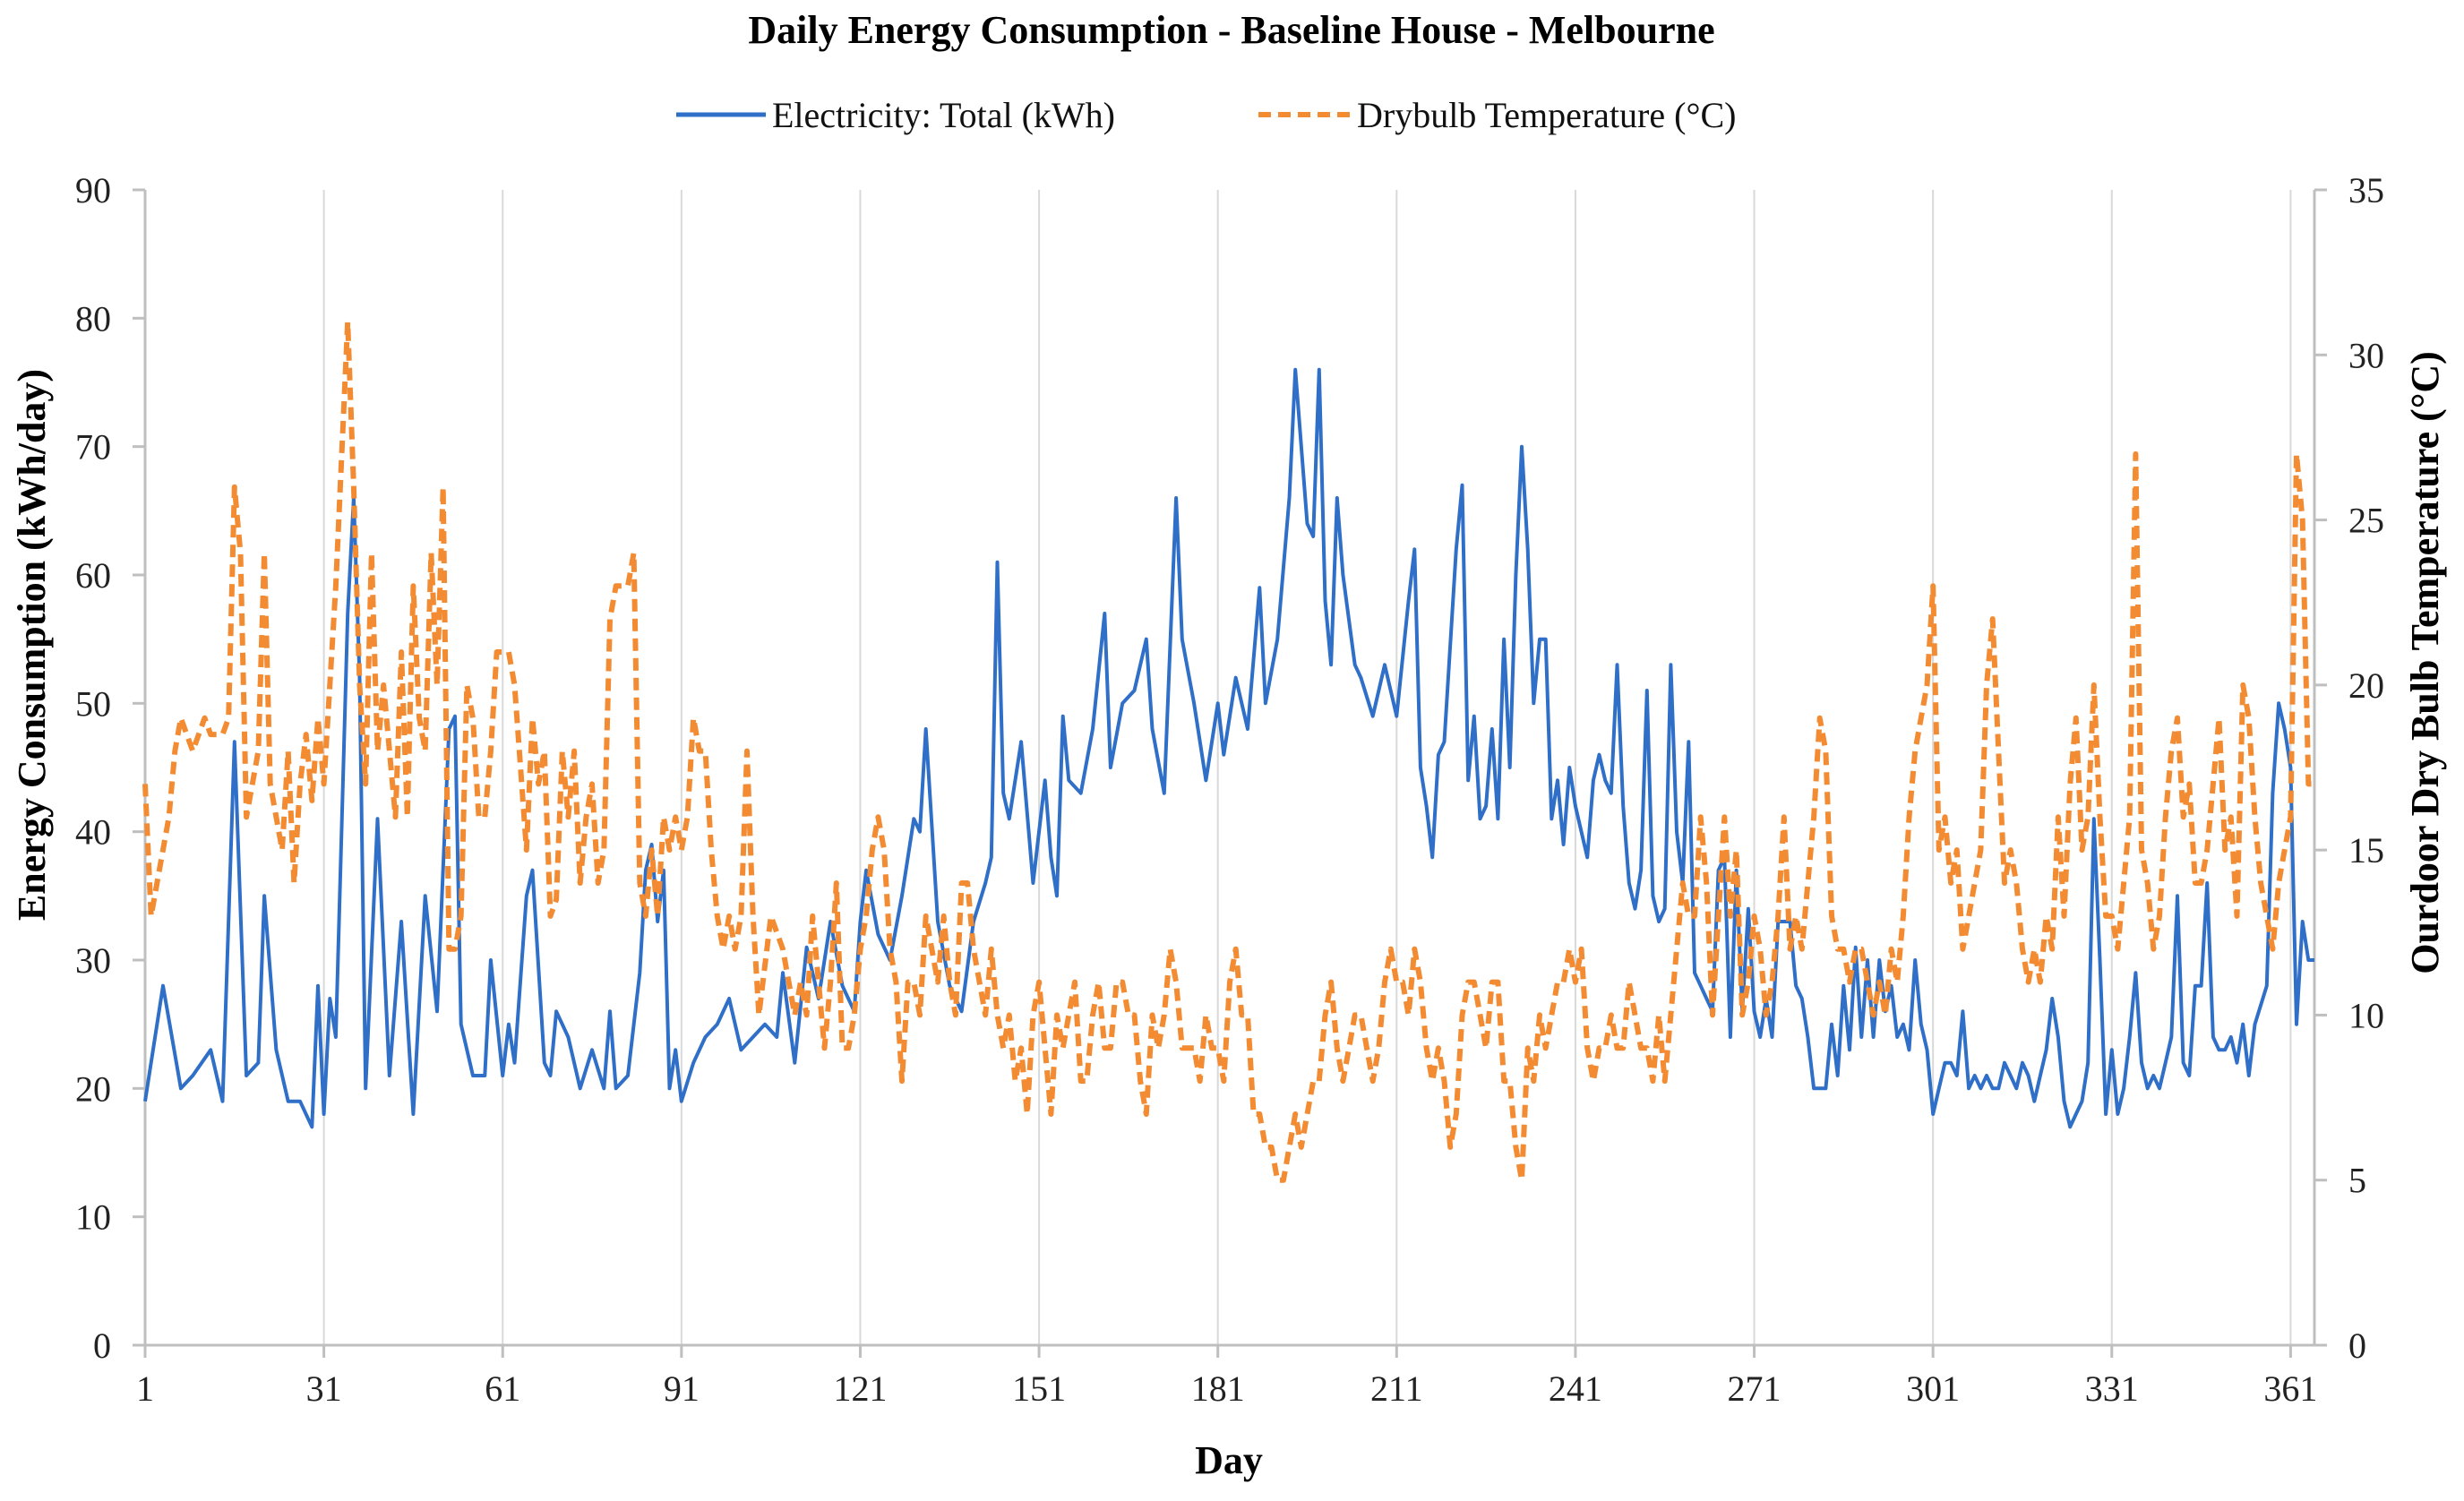 The width and height of the screenshot is (2464, 1501). I want to click on x-tick-label-361: 361, so click(2290, 1389).